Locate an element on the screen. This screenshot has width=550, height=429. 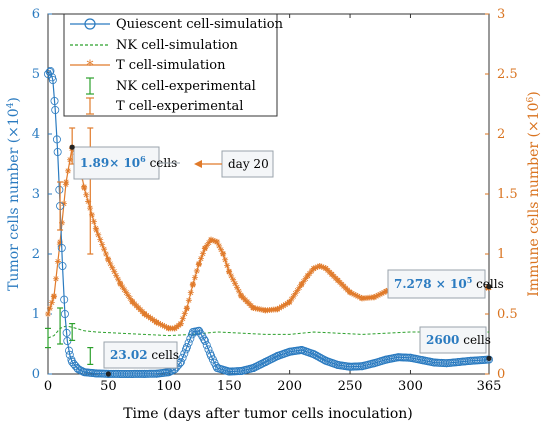
y-right-tick-label: 1.5 is located at coordinates (507, 194).